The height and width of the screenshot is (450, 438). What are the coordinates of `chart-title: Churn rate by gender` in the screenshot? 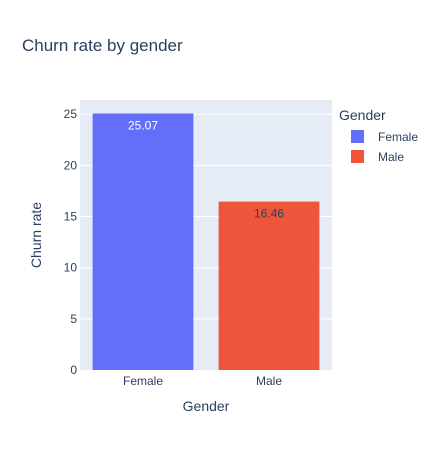 It's located at (102, 45).